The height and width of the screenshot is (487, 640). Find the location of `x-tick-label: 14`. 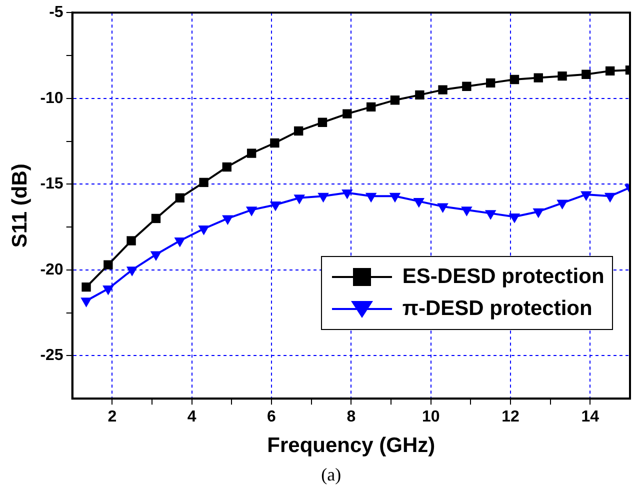

x-tick-label: 14 is located at coordinates (590, 417).